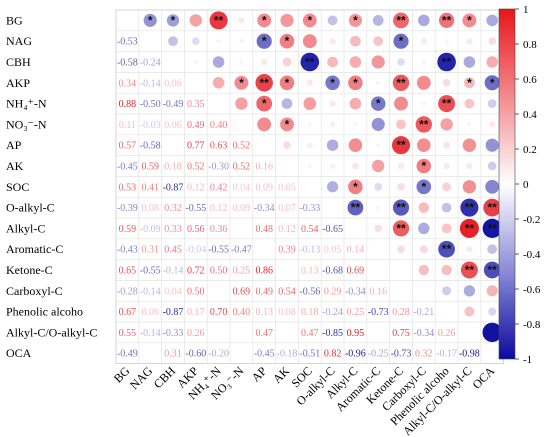 The width and height of the screenshot is (550, 437). What do you see at coordinates (150, 312) in the screenshot?
I see `corr-value: 0.06` at bounding box center [150, 312].